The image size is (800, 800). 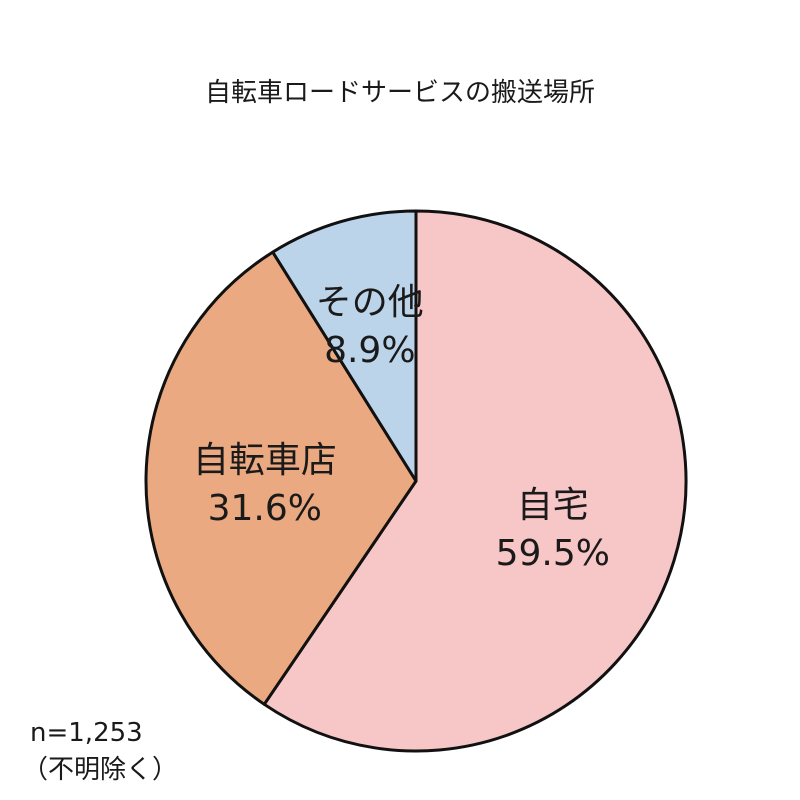 What do you see at coordinates (370, 302) in the screenshot?
I see `slice-category-label-other: その他` at bounding box center [370, 302].